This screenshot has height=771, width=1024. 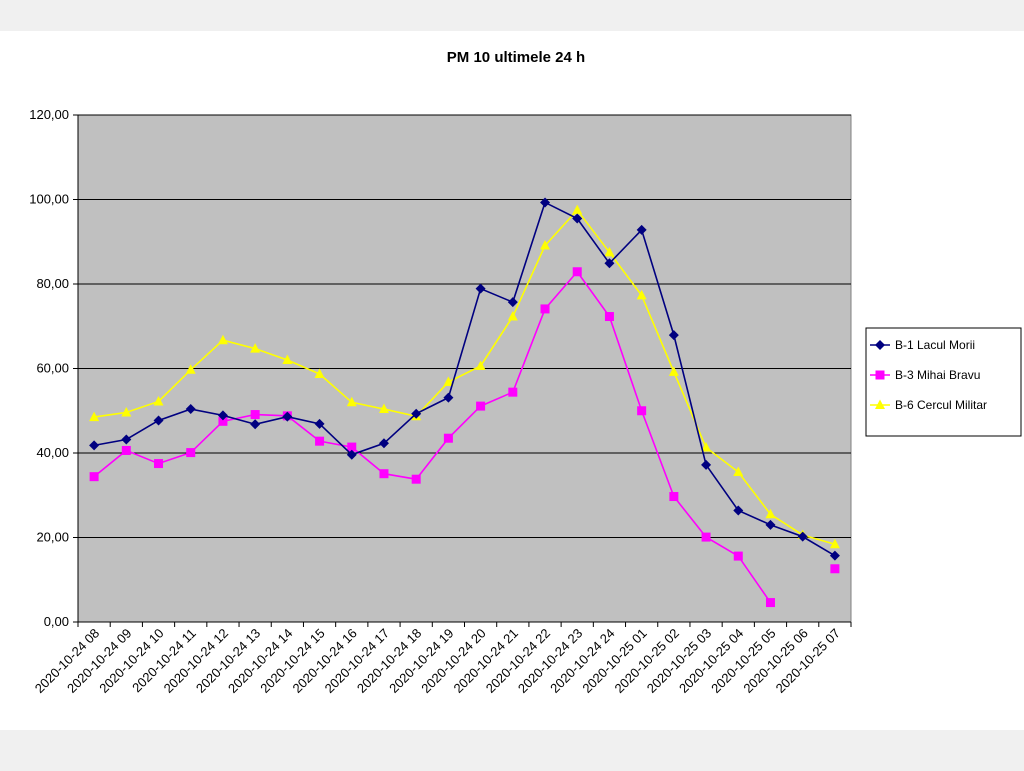 I want to click on legend-entry: B-1 Lacul Morii, so click(x=935, y=345).